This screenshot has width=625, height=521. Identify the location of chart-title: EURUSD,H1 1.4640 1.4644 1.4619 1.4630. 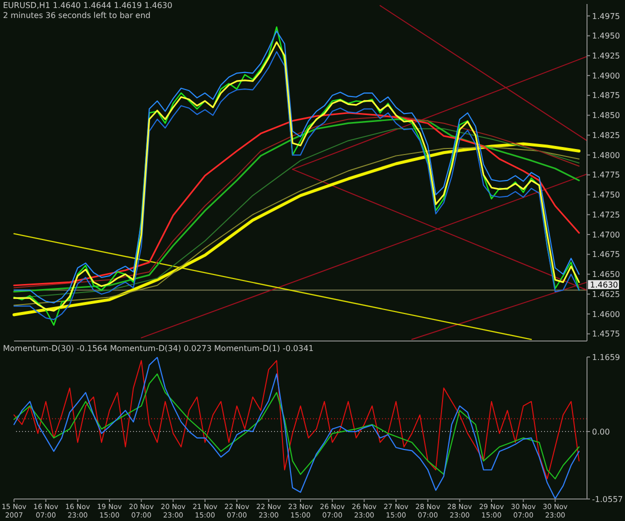
(87, 6).